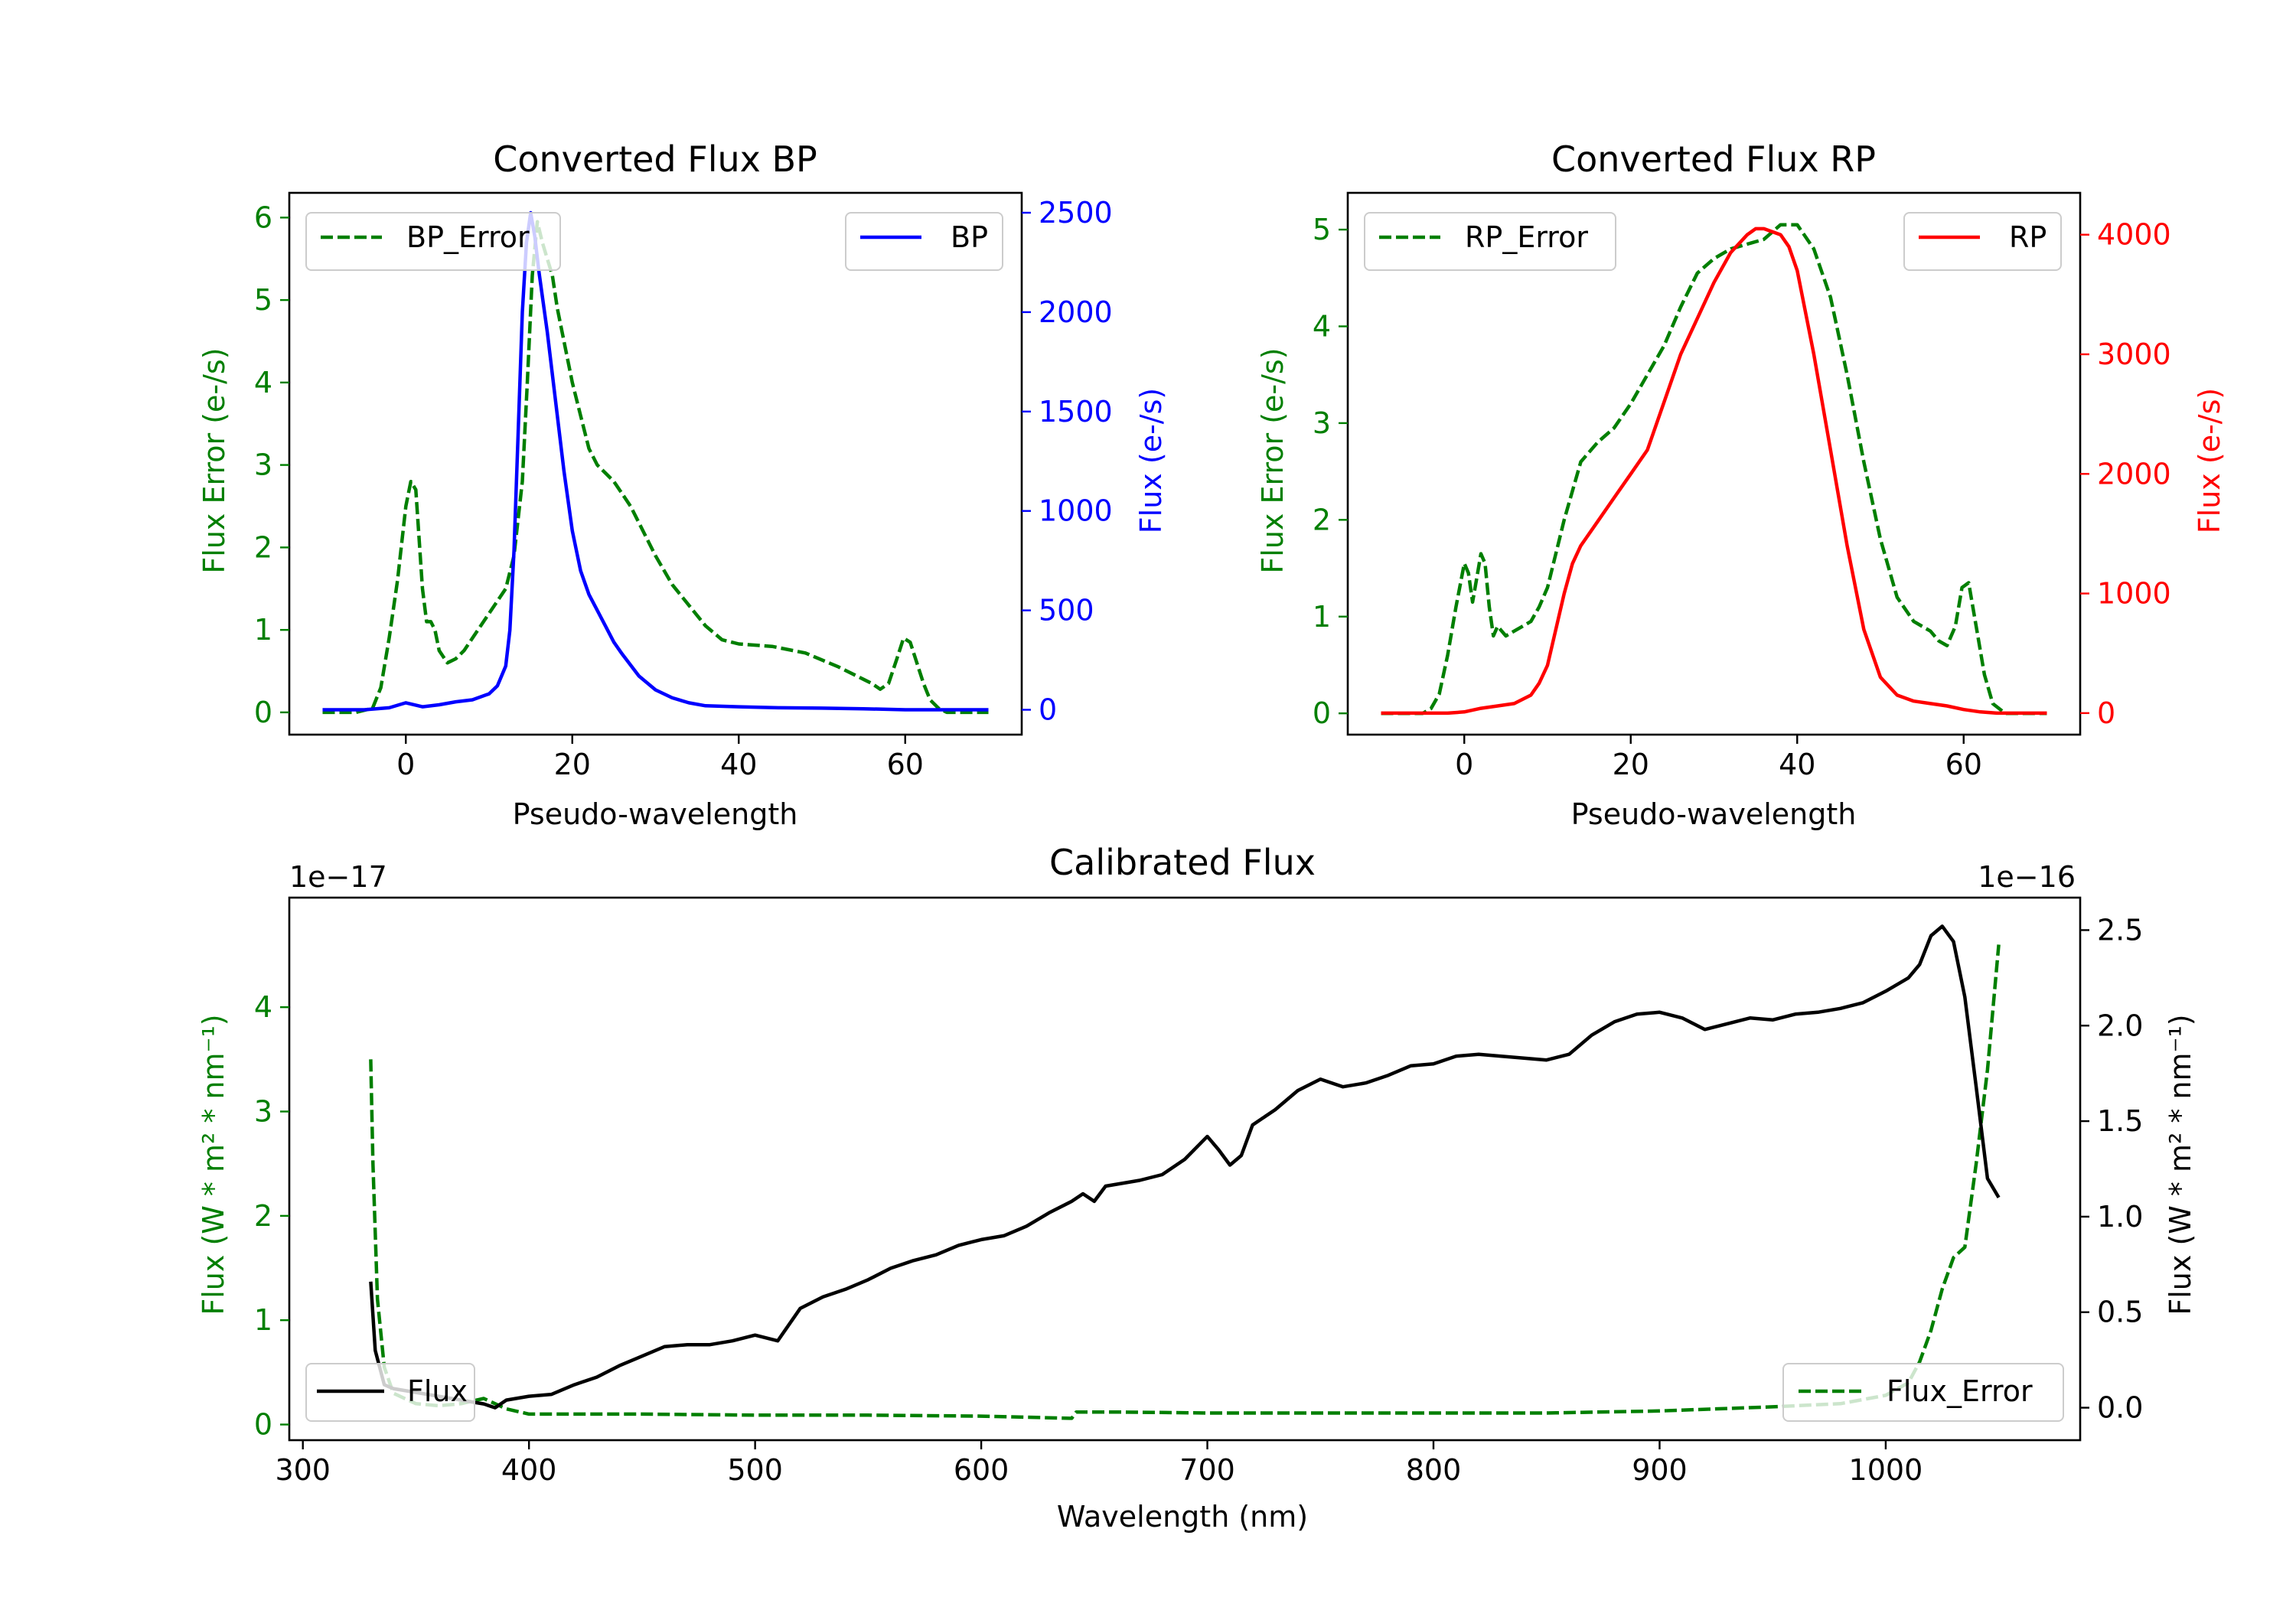 The height and width of the screenshot is (1607, 2296). I want to click on rp-right-axis-label: Flux (e-/s), so click(2209, 460).